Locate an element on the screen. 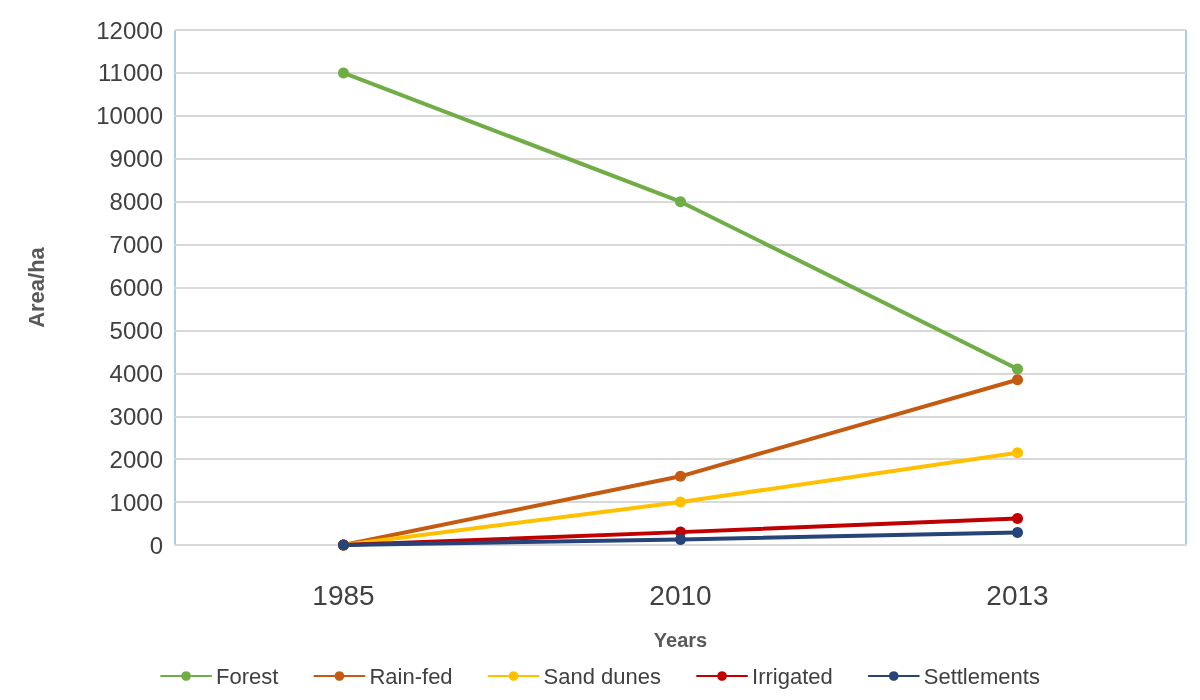 Image resolution: width=1200 pixels, height=700 pixels. y-tick-label: 7000 is located at coordinates (136, 245).